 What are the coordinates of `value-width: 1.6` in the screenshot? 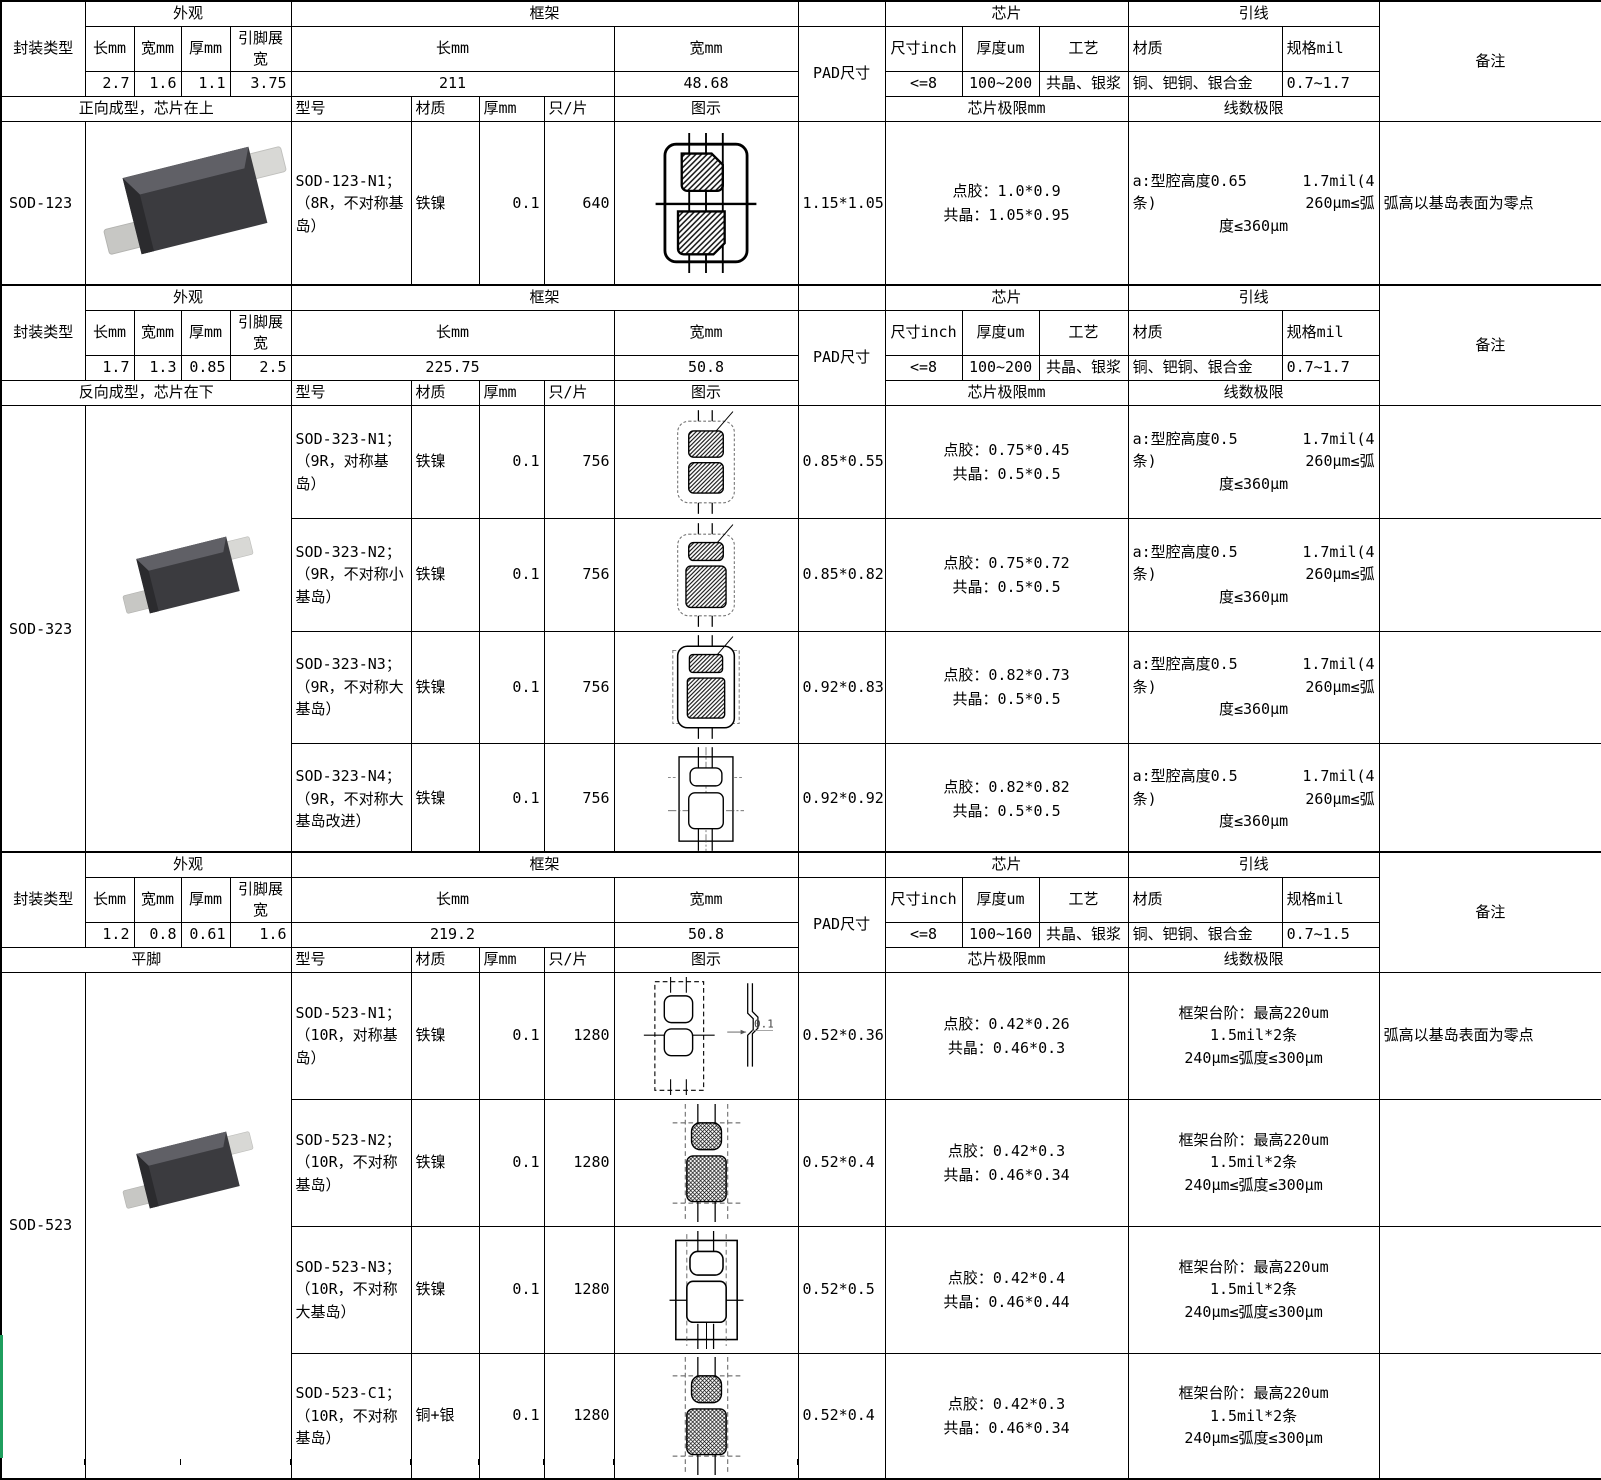 It's located at (157, 83).